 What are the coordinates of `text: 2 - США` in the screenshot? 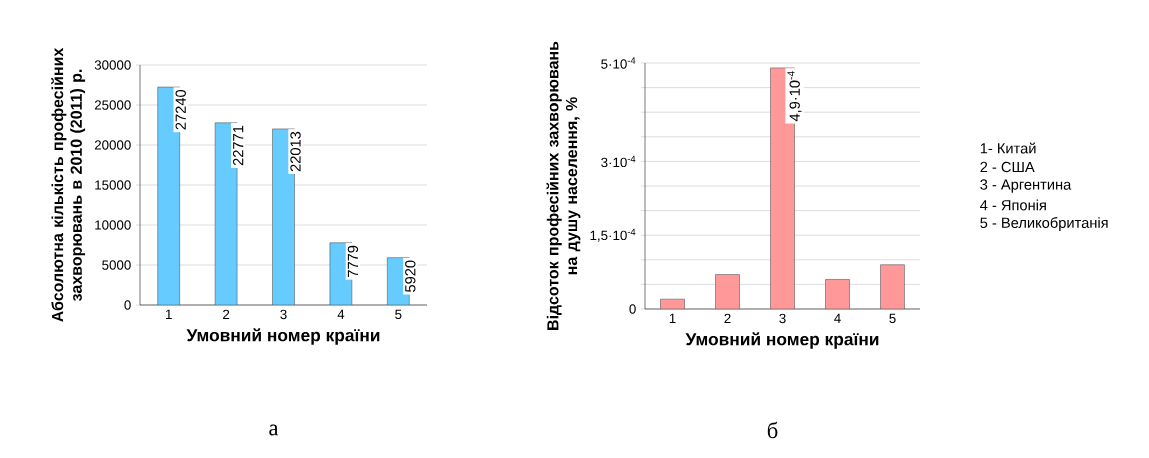 It's located at (1007, 167).